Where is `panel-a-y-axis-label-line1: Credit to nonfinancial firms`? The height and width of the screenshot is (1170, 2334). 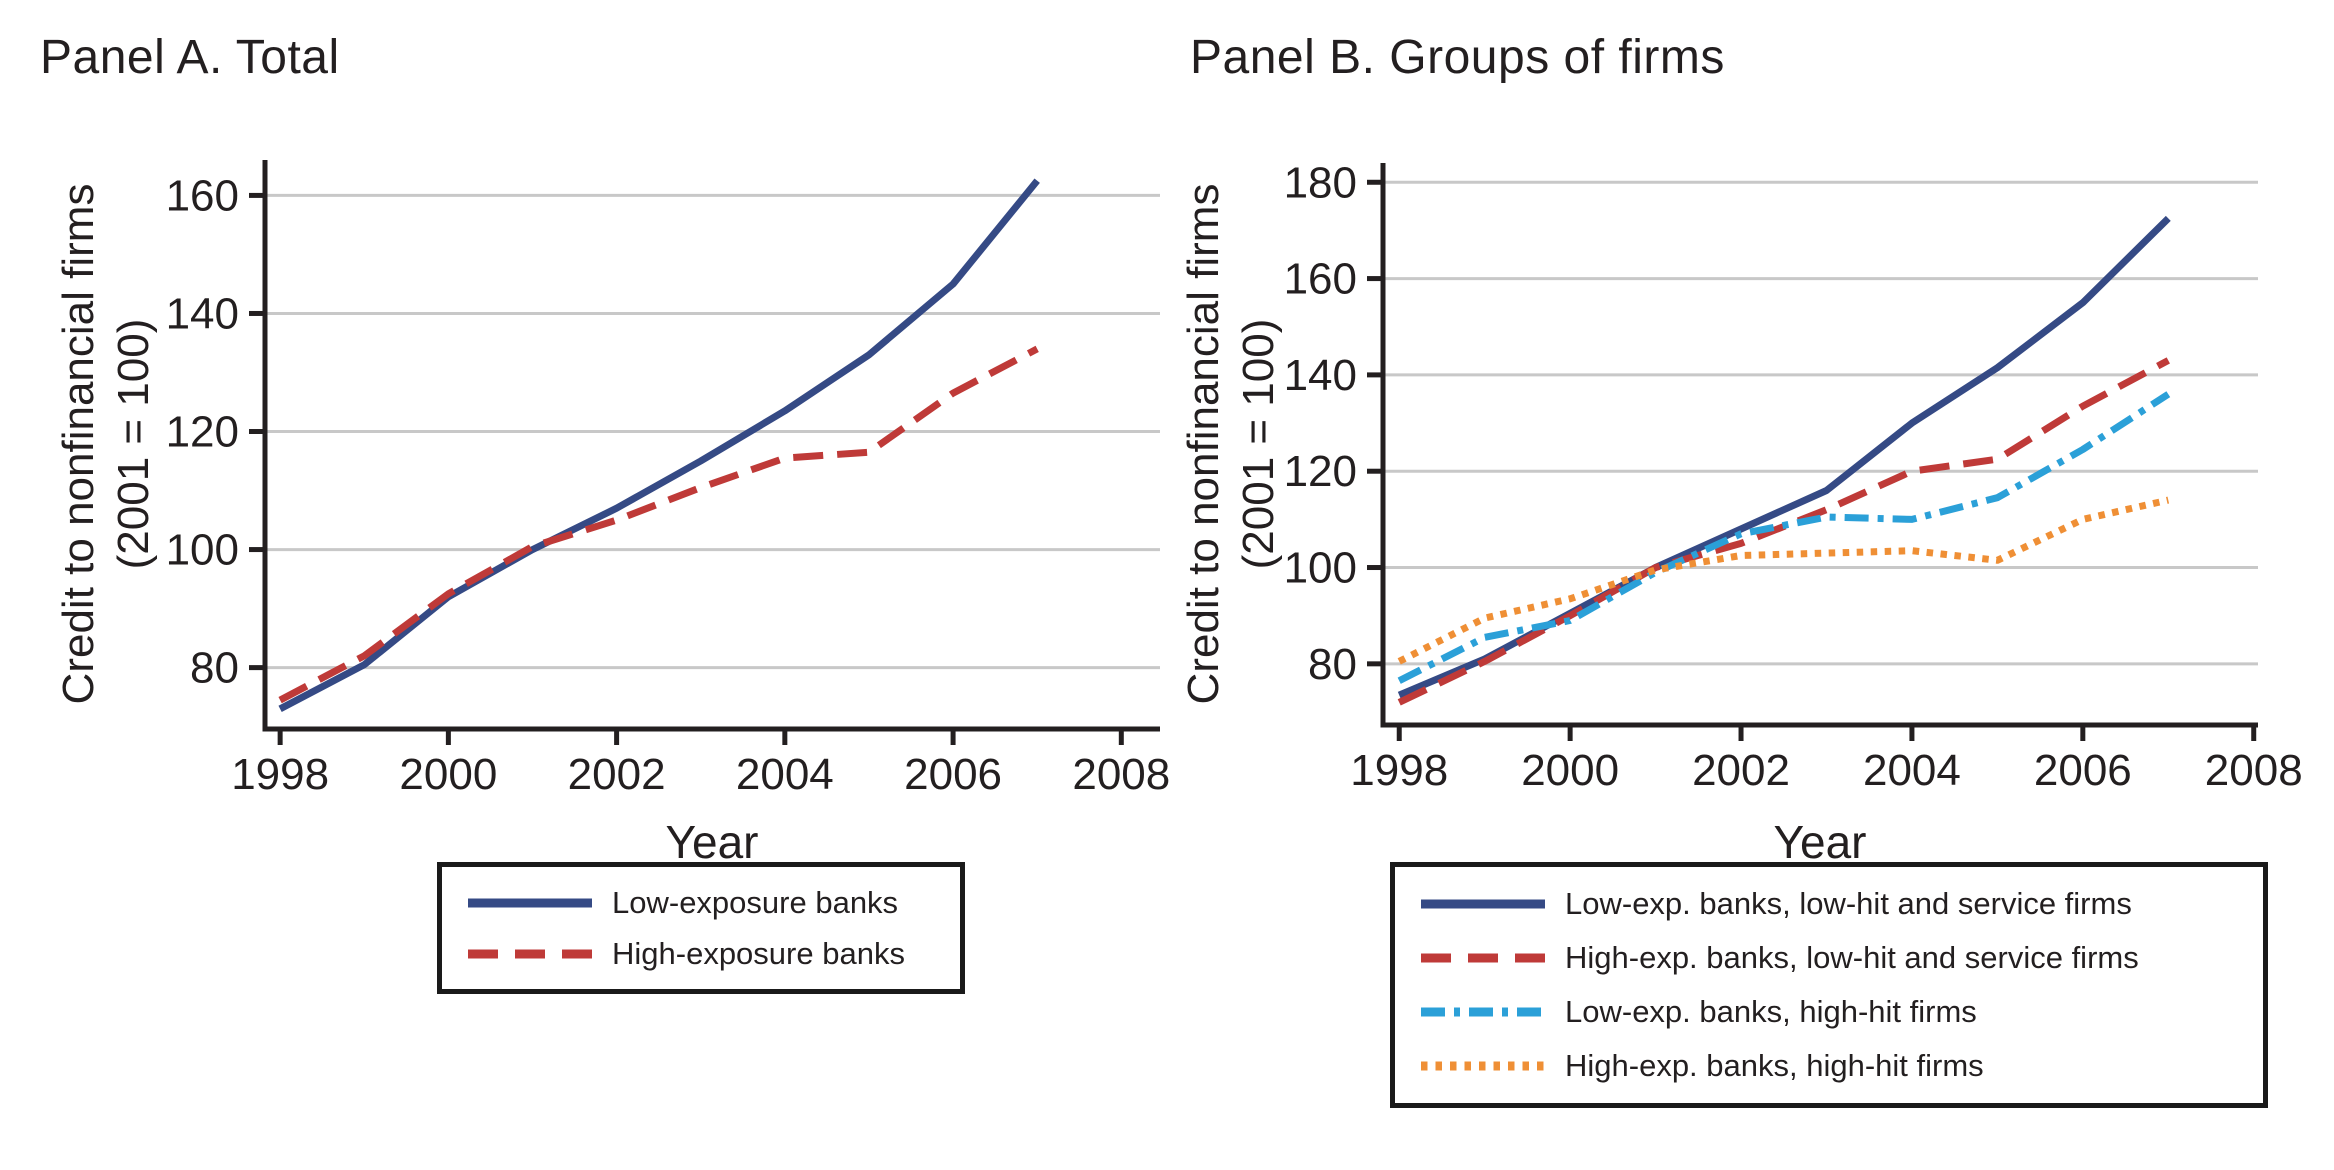 panel-a-y-axis-label-line1: Credit to nonfinancial firms is located at coordinates (78, 444).